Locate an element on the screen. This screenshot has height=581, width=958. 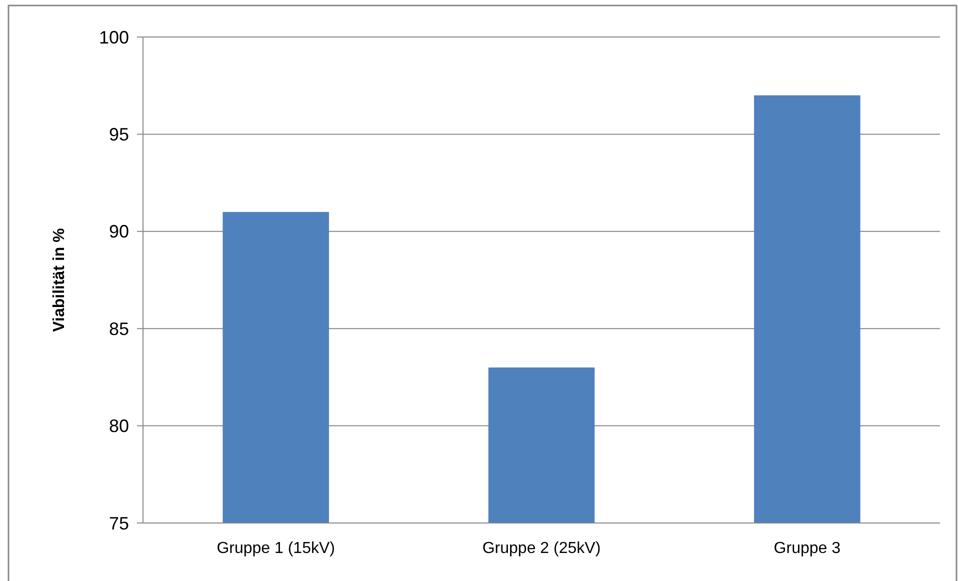
x-tick-label: Gruppe 2 (25kV) is located at coordinates (541, 548).